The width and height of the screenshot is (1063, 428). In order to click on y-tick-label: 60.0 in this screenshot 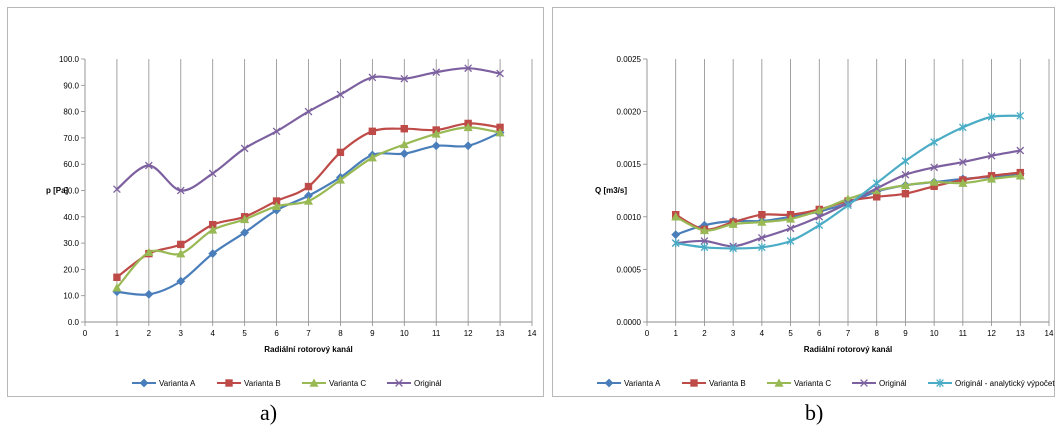, I will do `click(71, 164)`.